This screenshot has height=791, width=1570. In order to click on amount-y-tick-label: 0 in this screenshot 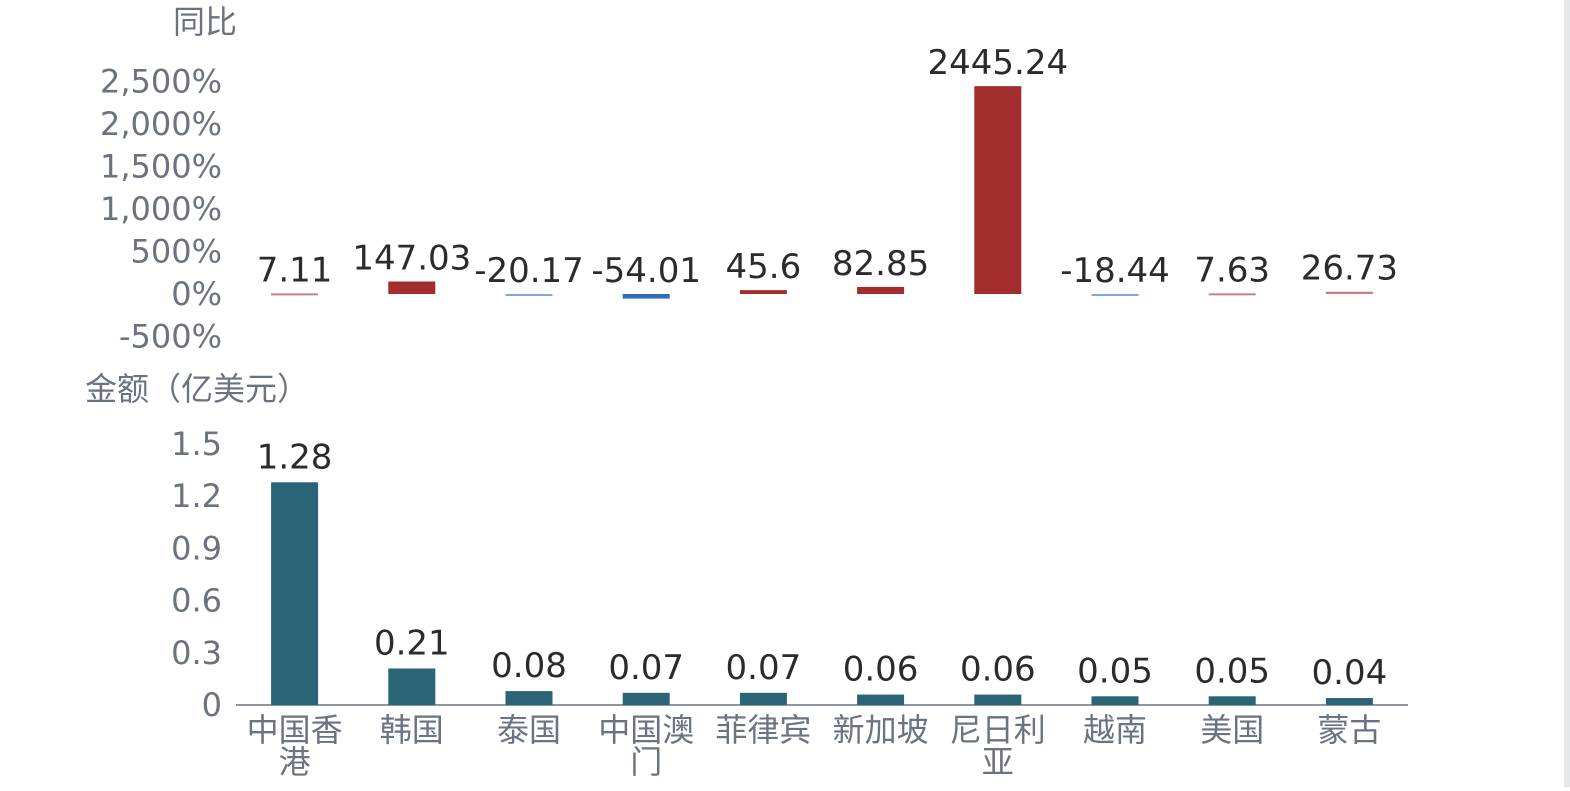, I will do `click(212, 705)`.